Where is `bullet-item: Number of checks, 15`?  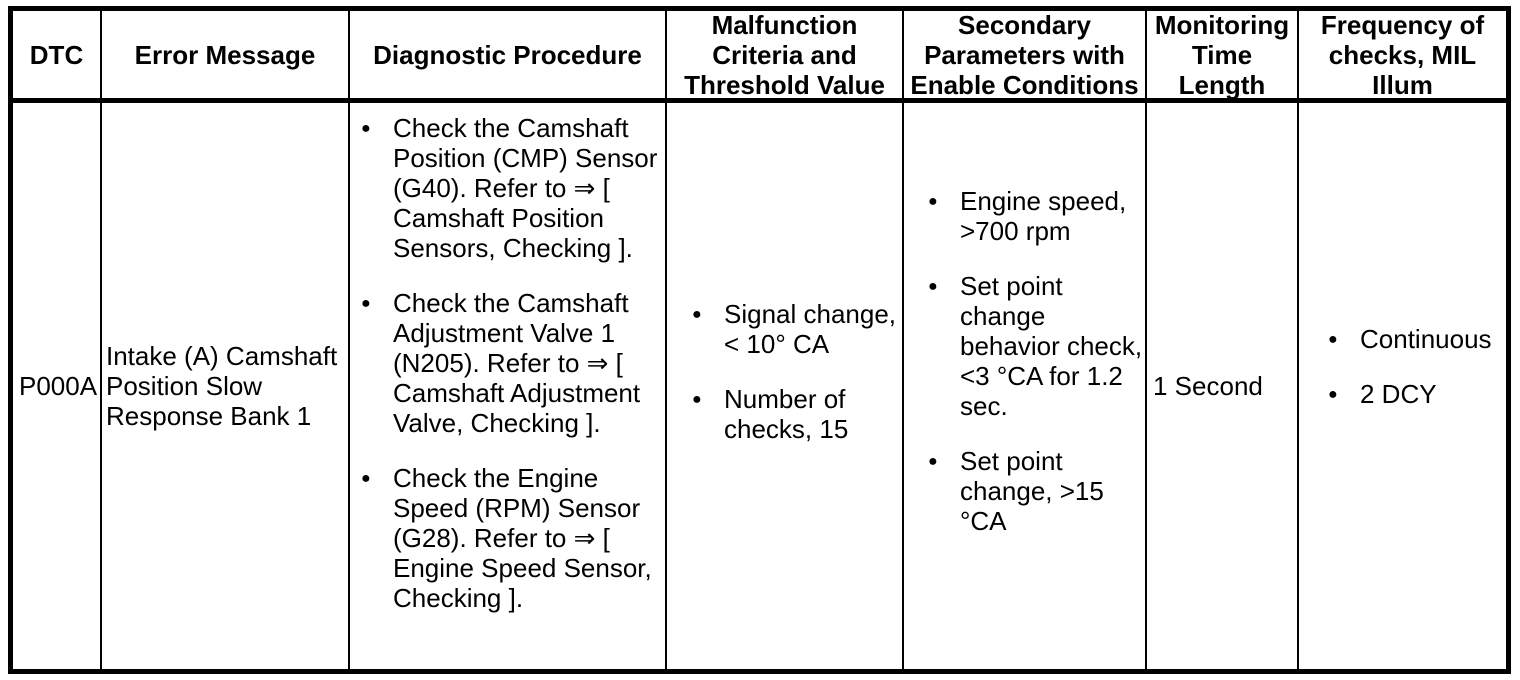
bullet-item: Number of checks, 15 is located at coordinates (797, 414).